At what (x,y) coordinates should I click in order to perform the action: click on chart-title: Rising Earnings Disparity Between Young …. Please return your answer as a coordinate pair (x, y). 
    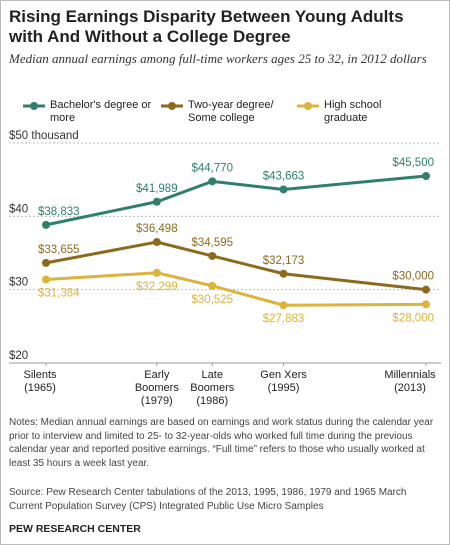
    Looking at the image, I should click on (206, 26).